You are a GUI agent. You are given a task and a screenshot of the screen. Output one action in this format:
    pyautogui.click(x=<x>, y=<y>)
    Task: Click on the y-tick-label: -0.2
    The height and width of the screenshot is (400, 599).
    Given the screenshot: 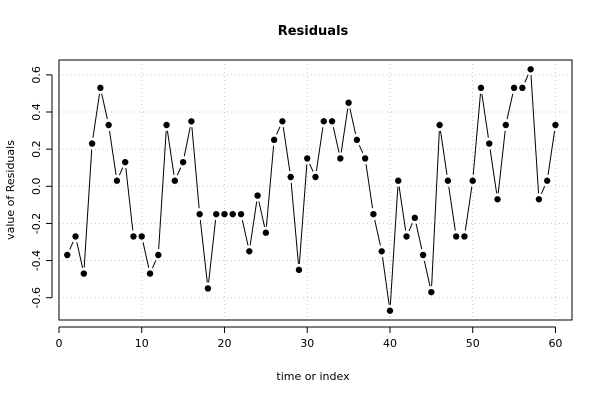 What is the action you would take?
    pyautogui.click(x=36, y=223)
    